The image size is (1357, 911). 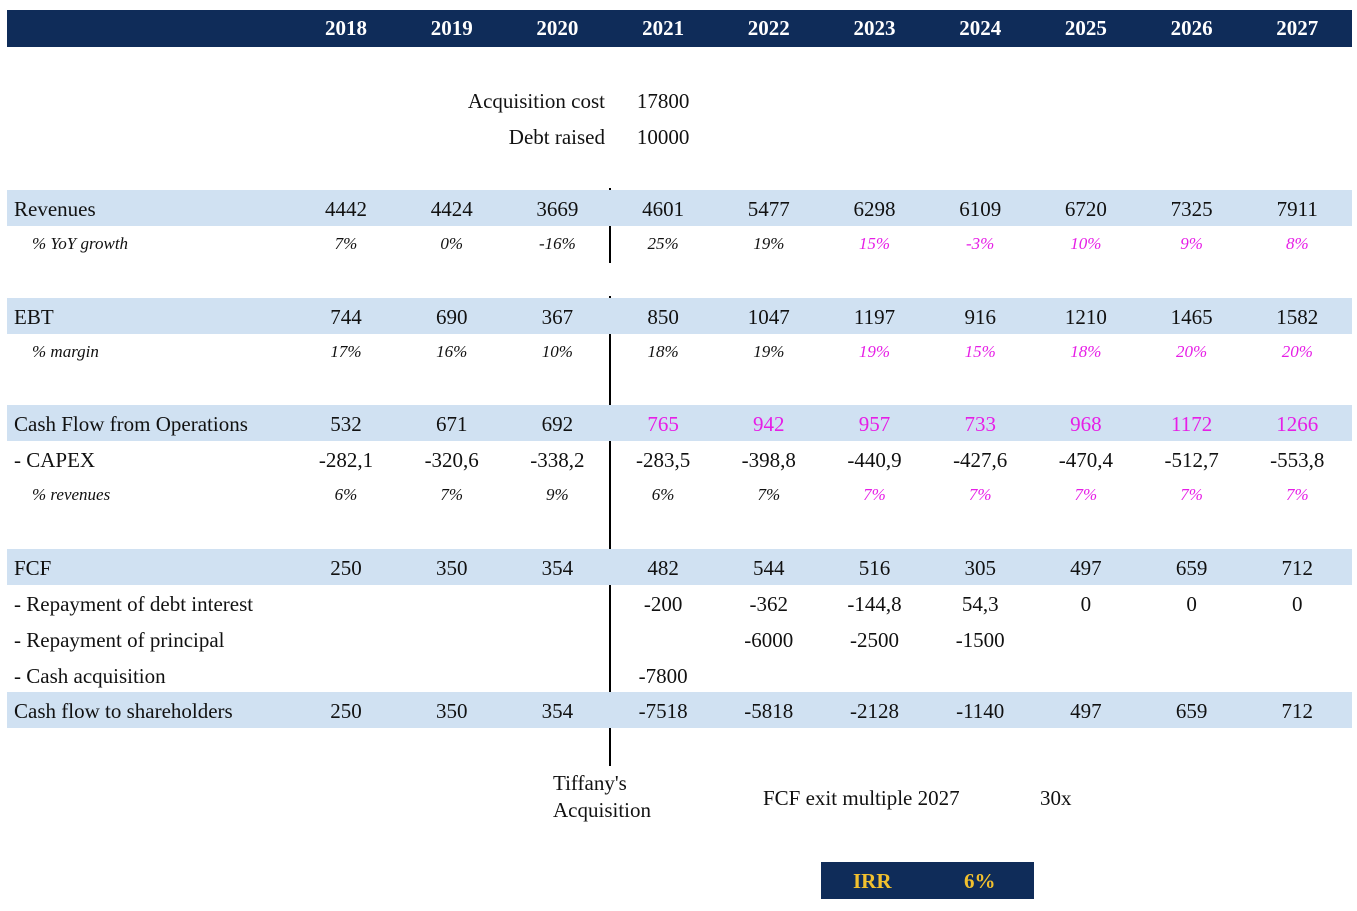 What do you see at coordinates (1297, 28) in the screenshot?
I see `year-header: 2027` at bounding box center [1297, 28].